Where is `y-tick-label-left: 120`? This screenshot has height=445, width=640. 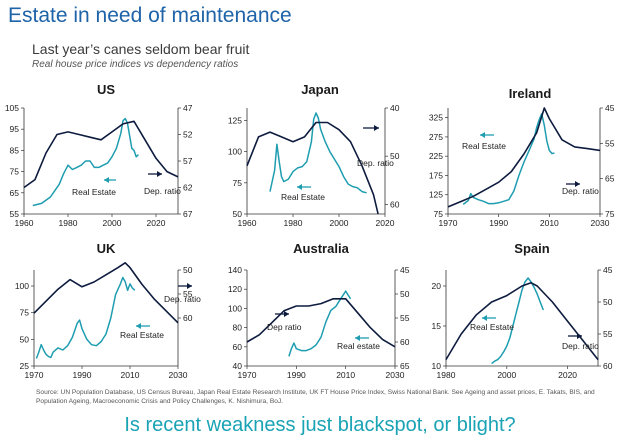 y-tick-label-left: 120 is located at coordinates (235, 289).